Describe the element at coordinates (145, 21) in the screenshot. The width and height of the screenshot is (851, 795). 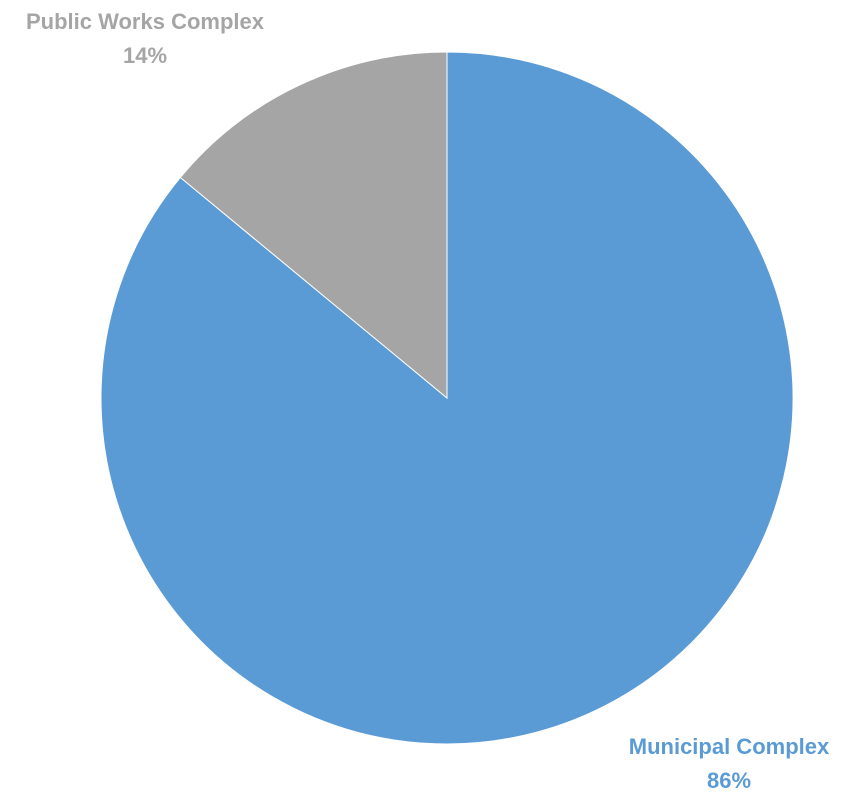
I see `slice-label-public-works-name: Public Works Complex` at that location.